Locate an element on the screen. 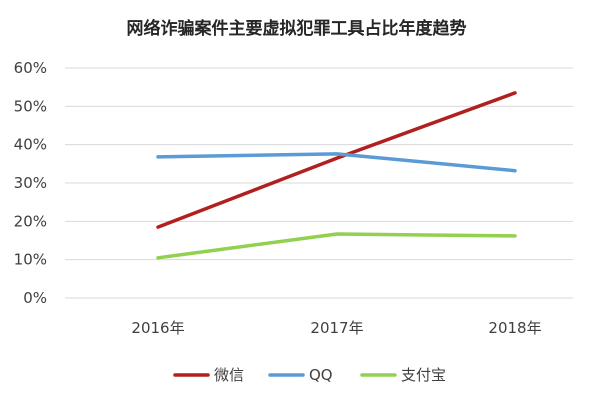 This screenshot has height=402, width=593. chart-title: 网络诈骗案件主要虚拟犯罪工具占比年度趋势 is located at coordinates (297, 28).